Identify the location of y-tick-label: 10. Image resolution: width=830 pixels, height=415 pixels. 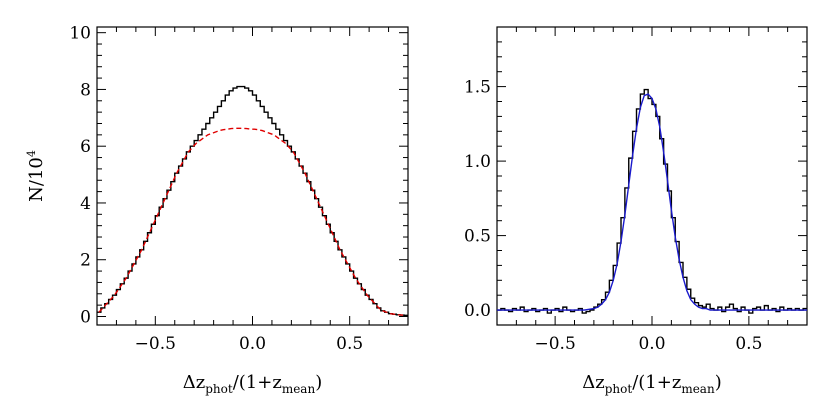
(80, 34).